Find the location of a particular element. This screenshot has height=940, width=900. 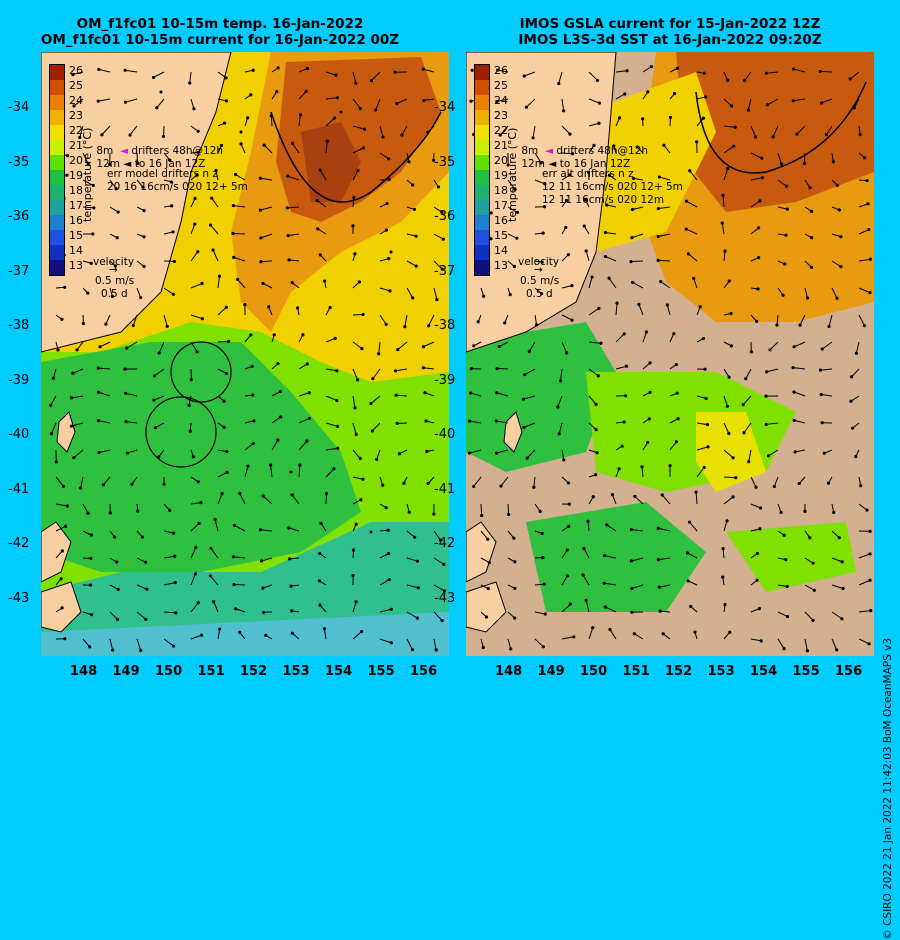

longitude-tick-label: 150 is located at coordinates (593, 671).